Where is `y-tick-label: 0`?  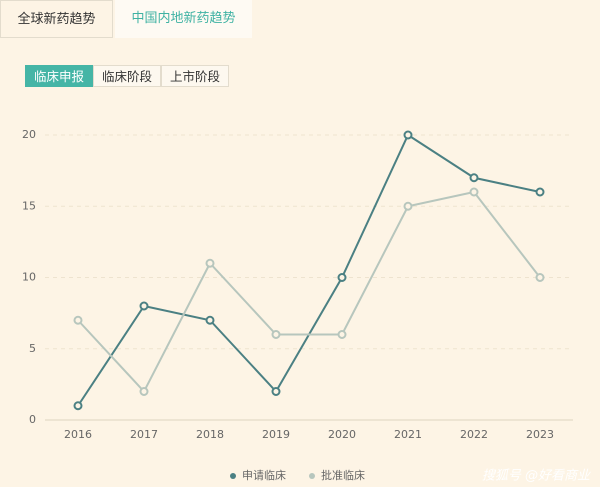
y-tick-label: 0 is located at coordinates (32, 419).